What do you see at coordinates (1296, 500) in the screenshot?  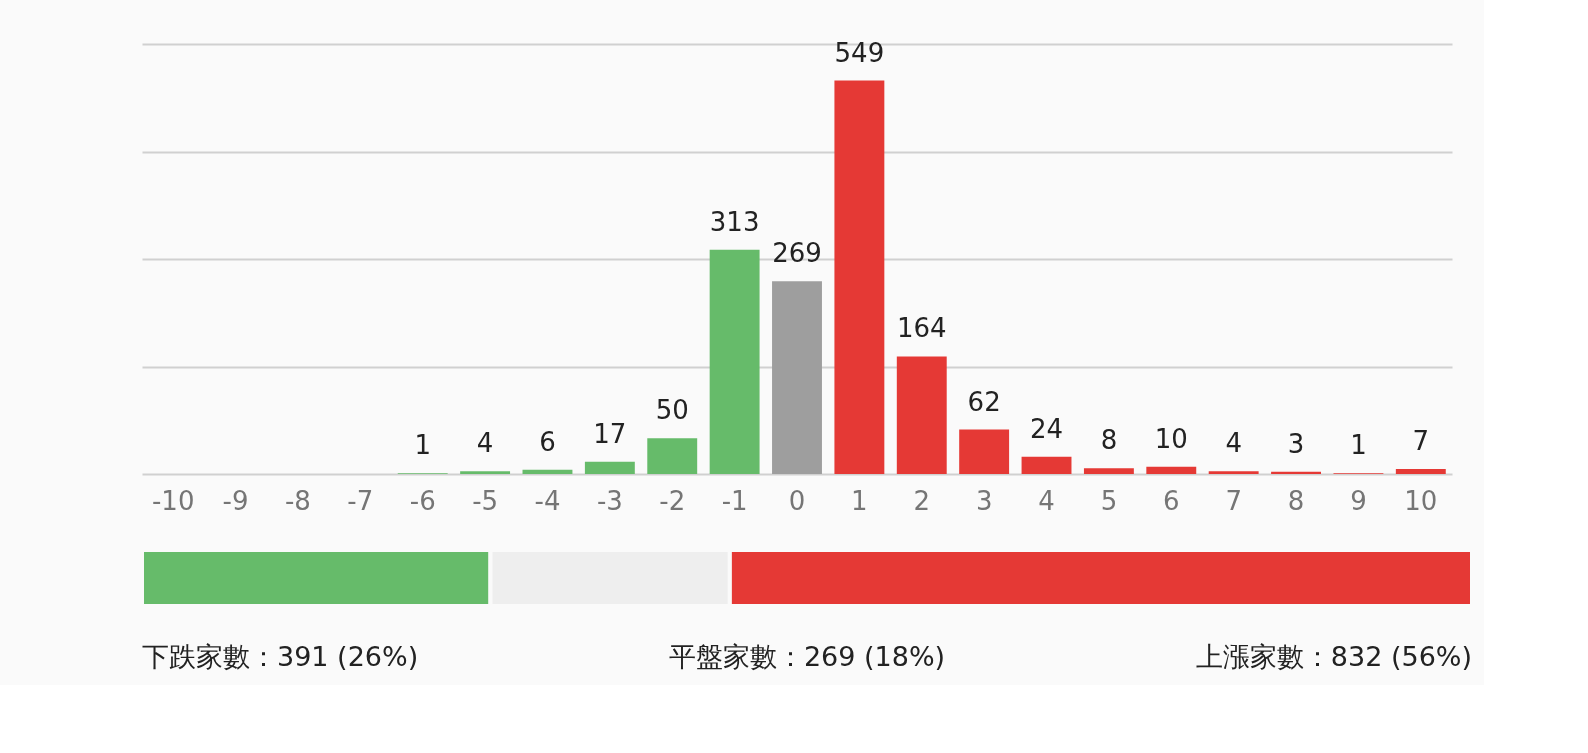 I see `x-tick-label: 8` at bounding box center [1296, 500].